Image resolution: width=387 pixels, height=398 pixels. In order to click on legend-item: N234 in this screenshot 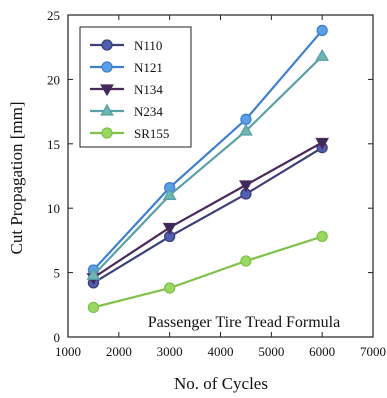, I will do `click(126, 111)`.